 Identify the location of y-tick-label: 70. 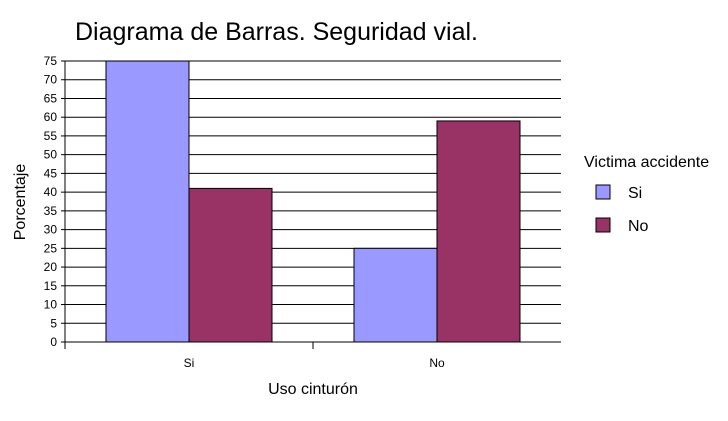
(51, 80).